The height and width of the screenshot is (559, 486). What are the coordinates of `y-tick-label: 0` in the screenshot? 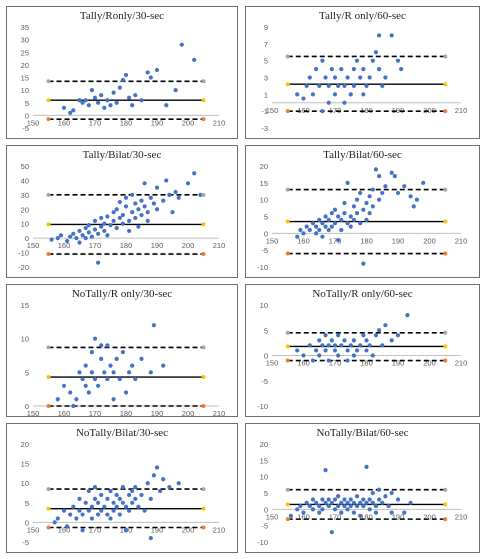 It's located at (266, 356).